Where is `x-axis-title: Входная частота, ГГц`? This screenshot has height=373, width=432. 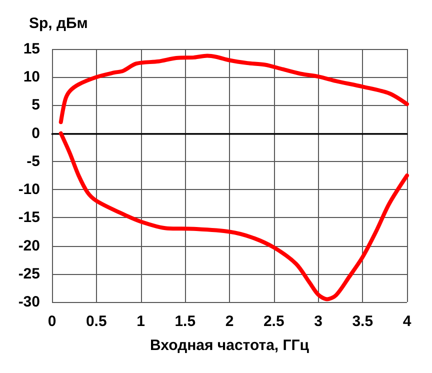 x-axis-title: Входная частота, ГГц is located at coordinates (230, 345).